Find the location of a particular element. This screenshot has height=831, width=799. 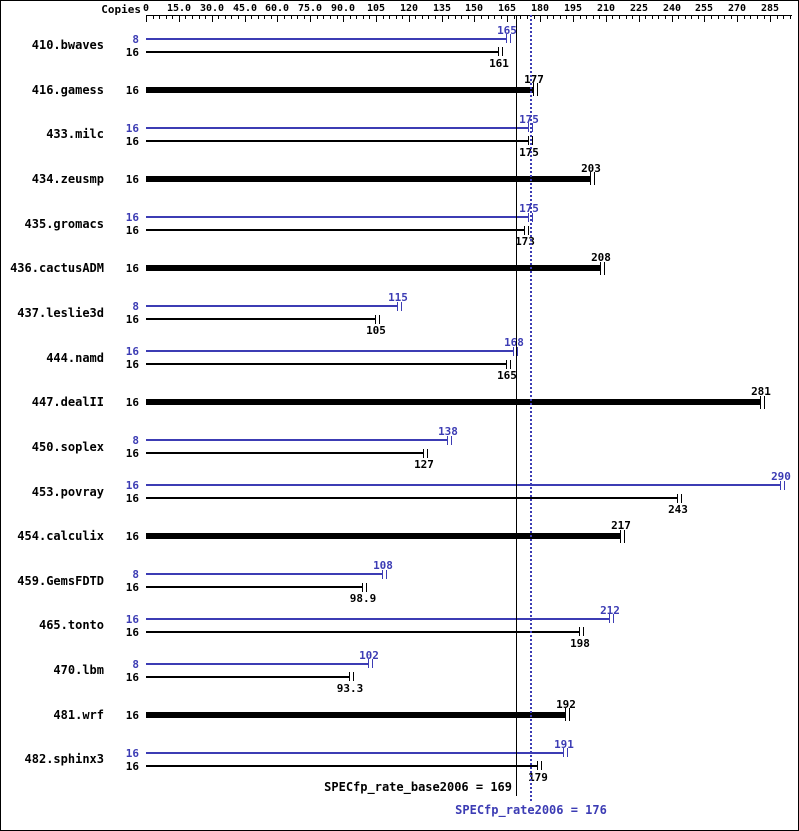

value-label: 198 is located at coordinates (580, 643).